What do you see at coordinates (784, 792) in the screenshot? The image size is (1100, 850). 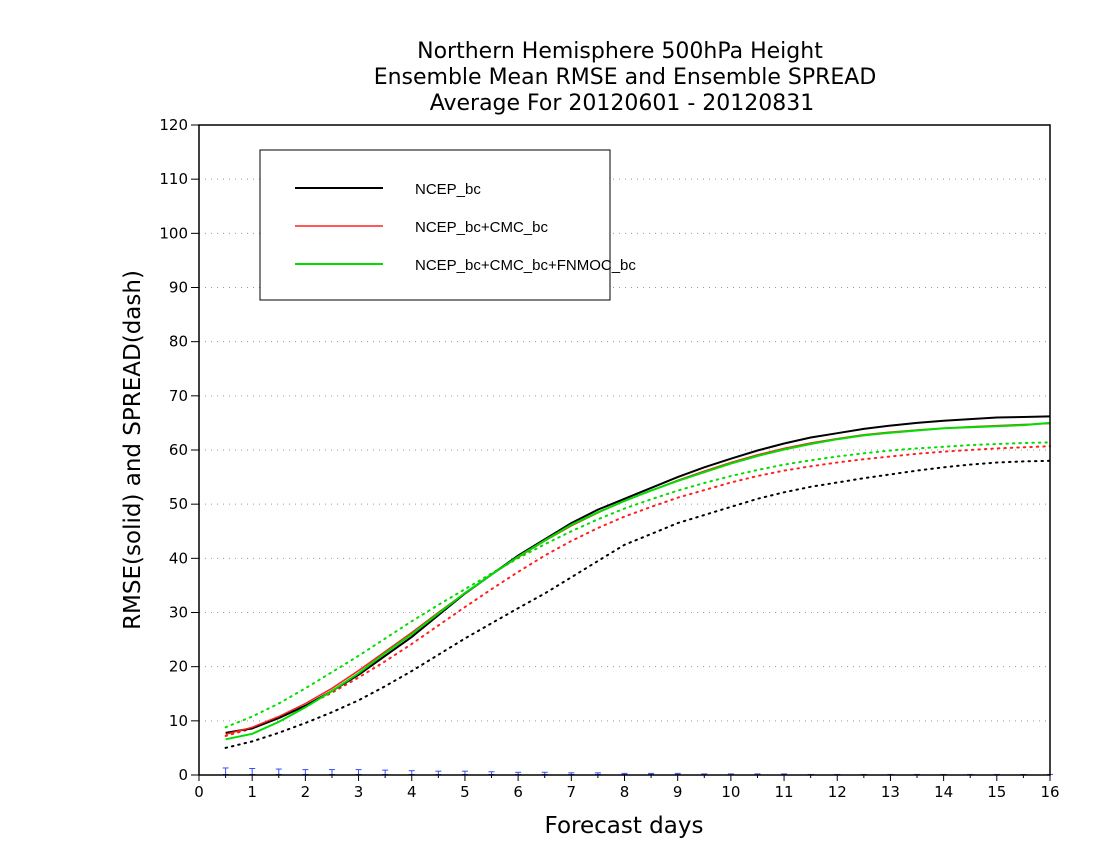 I see `x-tick-label: 11` at bounding box center [784, 792].